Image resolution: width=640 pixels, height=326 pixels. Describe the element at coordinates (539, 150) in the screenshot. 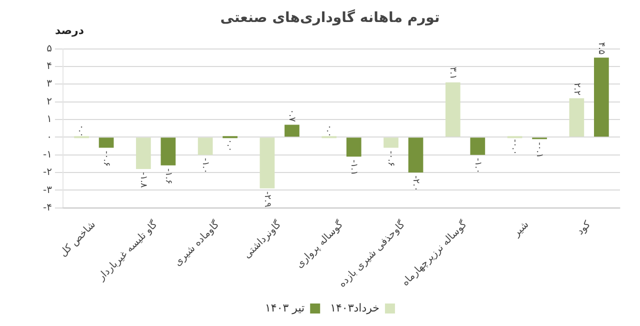

I see `data-label: -۰.۱` at that location.